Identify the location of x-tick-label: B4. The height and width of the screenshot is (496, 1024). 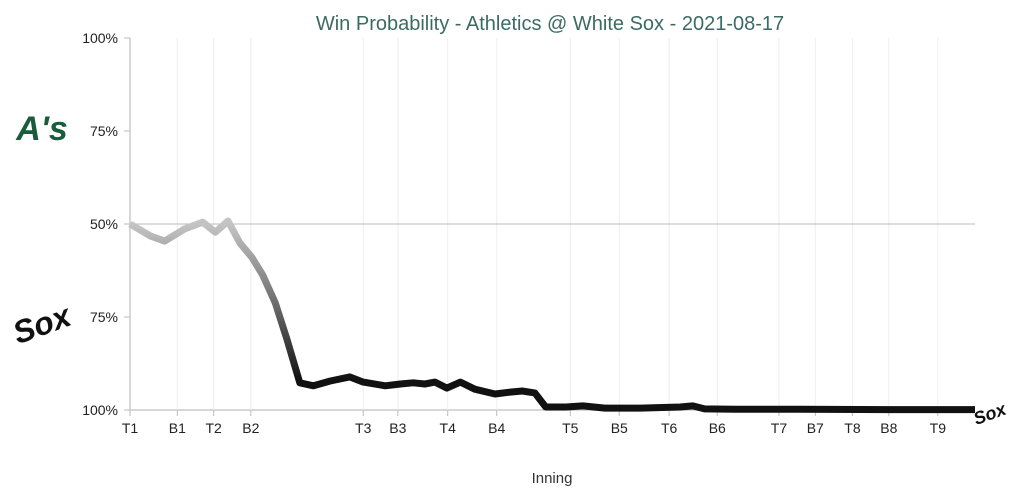
(496, 428).